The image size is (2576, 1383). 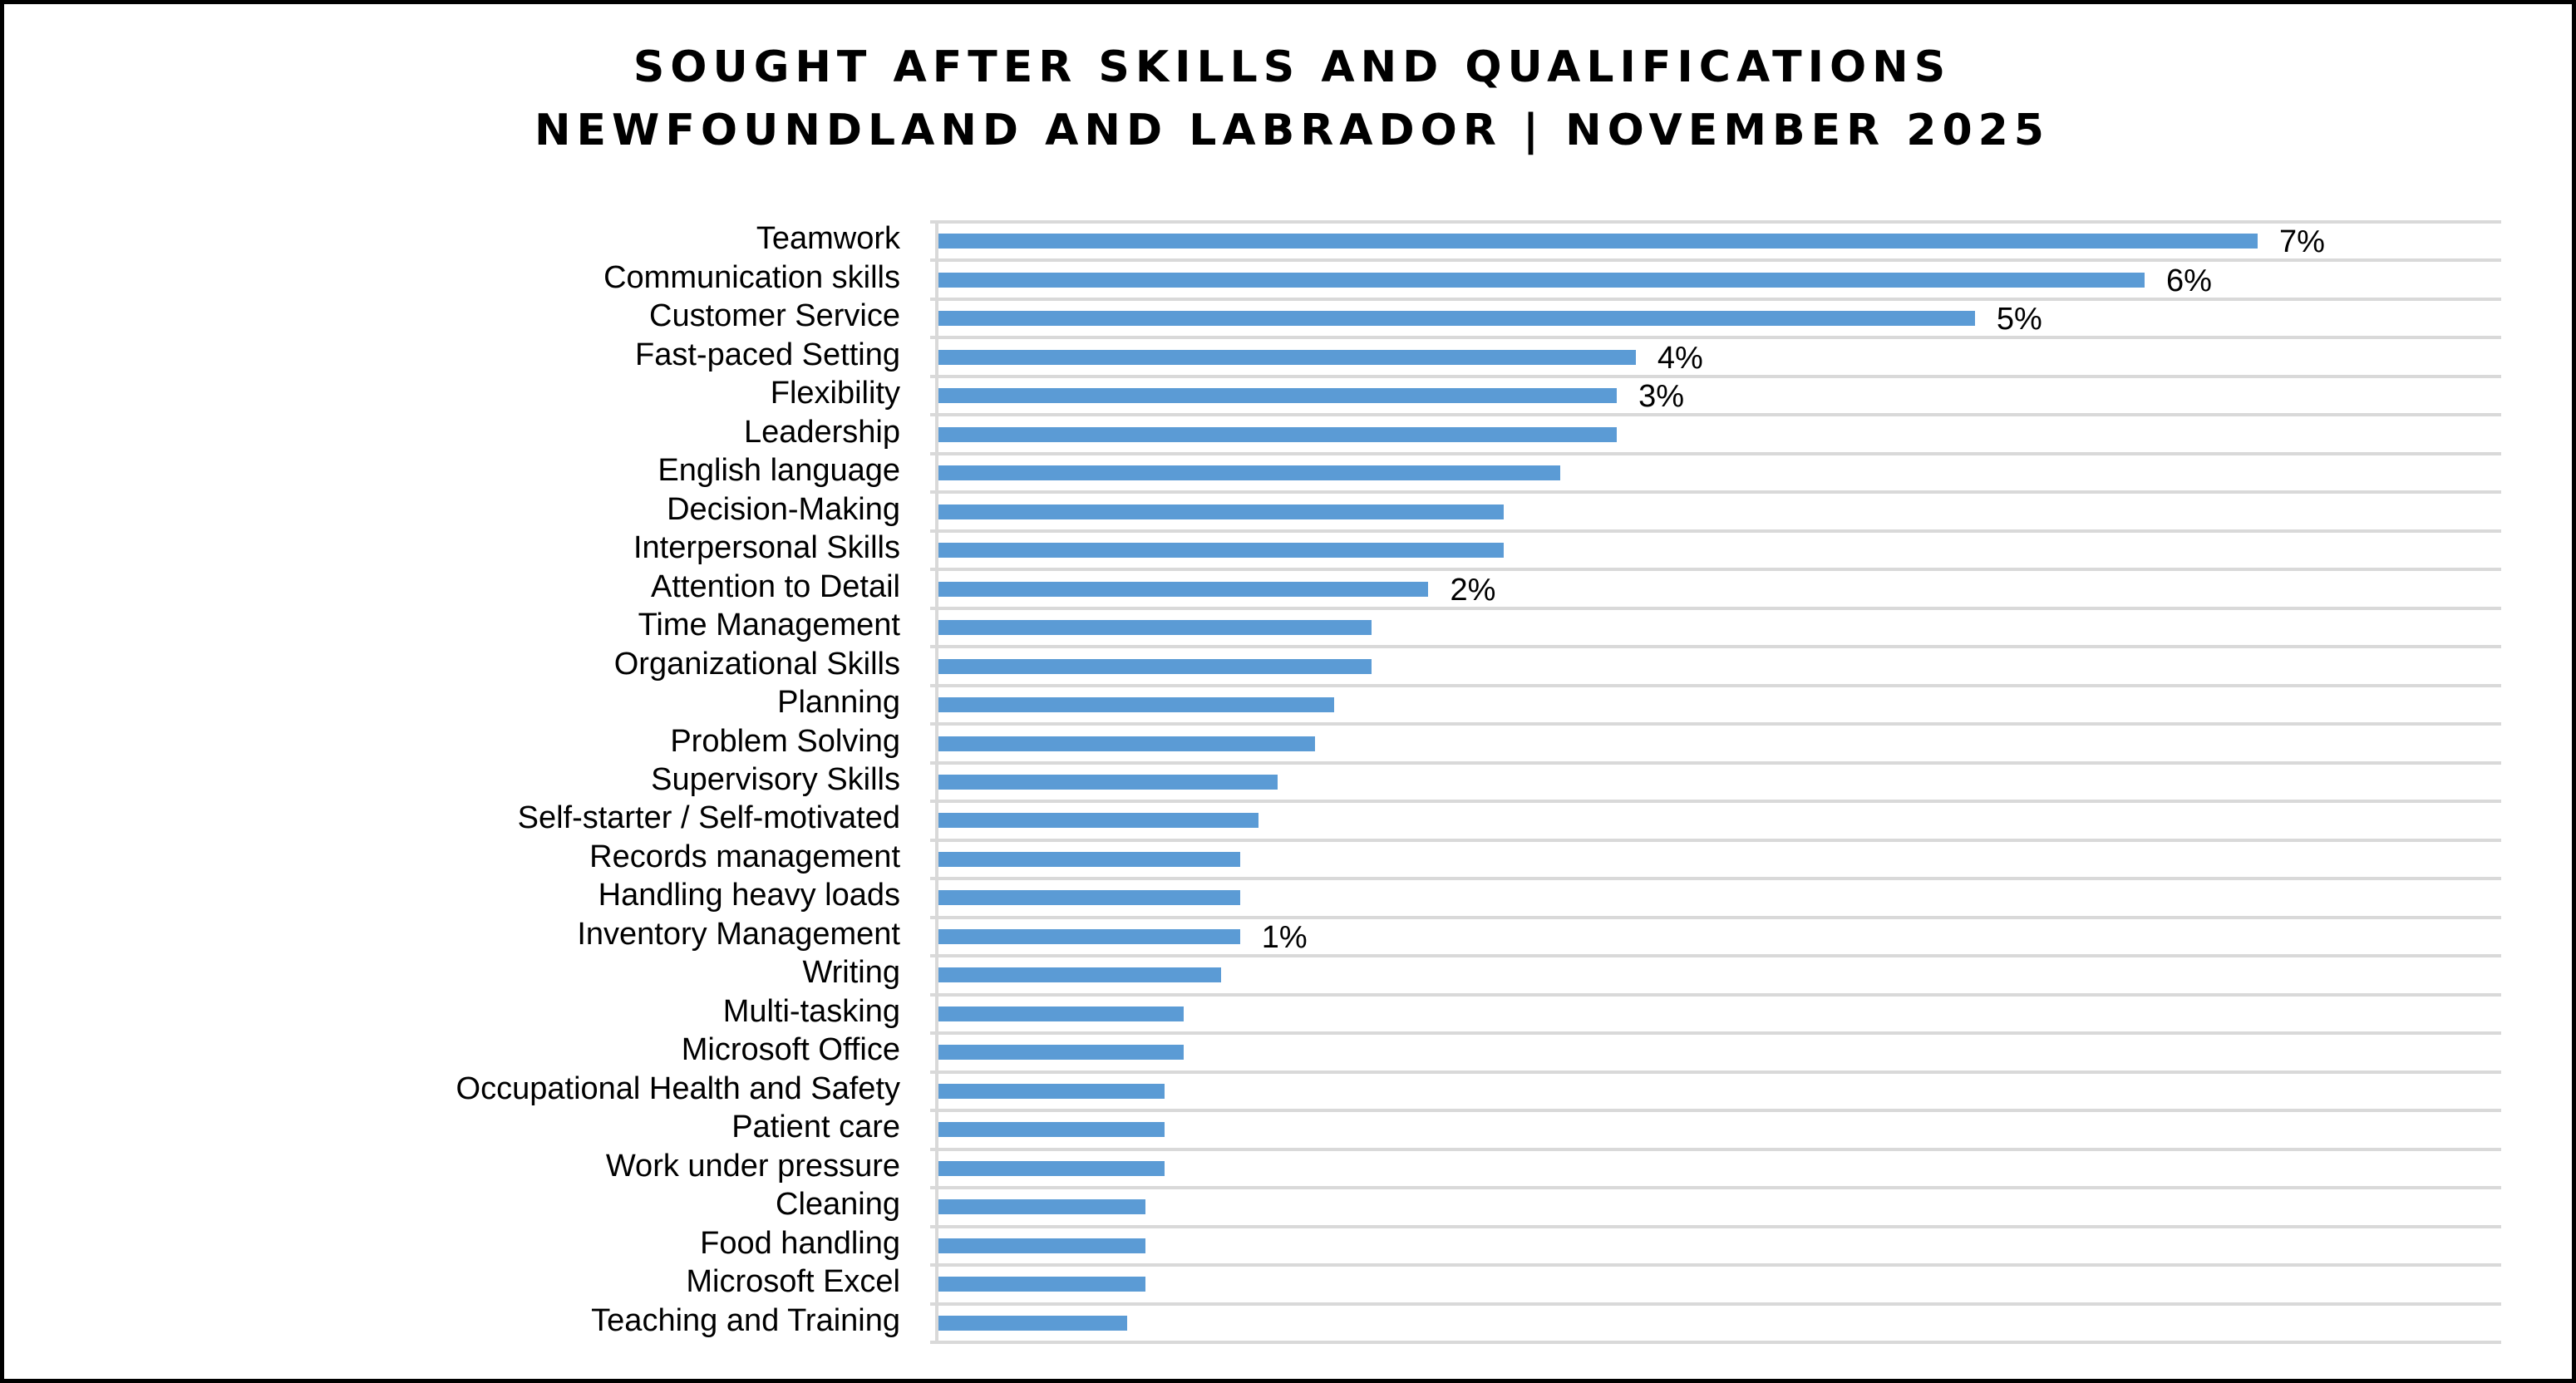 I want to click on category-label: Microsoft Excel, so click(x=793, y=1282).